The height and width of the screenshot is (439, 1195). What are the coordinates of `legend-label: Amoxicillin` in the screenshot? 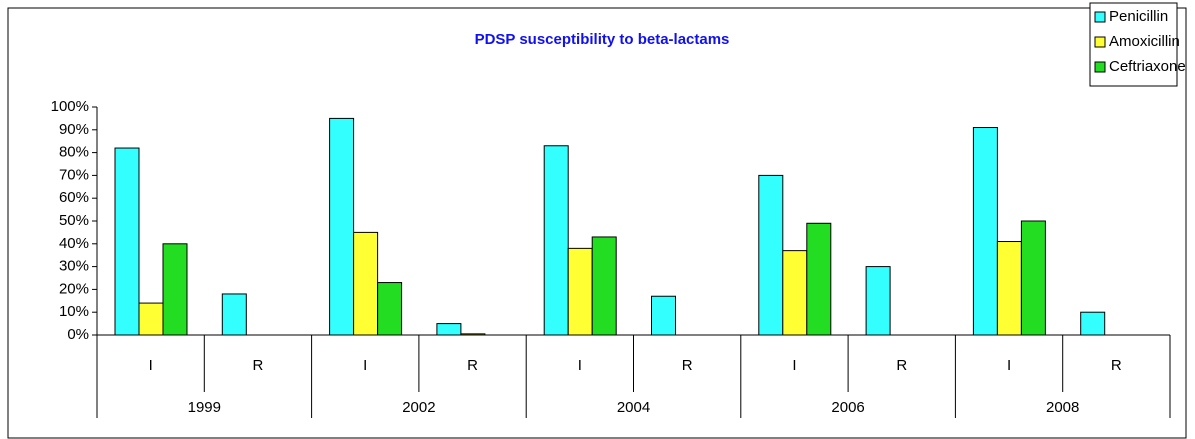 It's located at (1144, 41).